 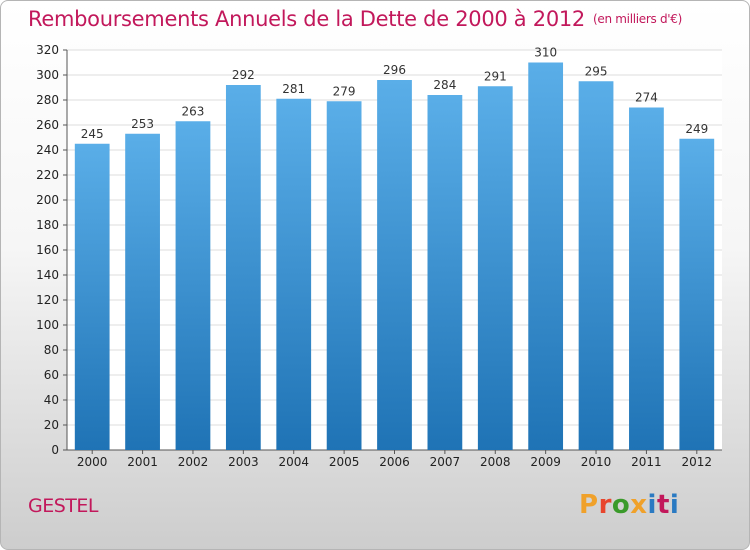 What do you see at coordinates (47, 125) in the screenshot?
I see `y-tick-label: 260` at bounding box center [47, 125].